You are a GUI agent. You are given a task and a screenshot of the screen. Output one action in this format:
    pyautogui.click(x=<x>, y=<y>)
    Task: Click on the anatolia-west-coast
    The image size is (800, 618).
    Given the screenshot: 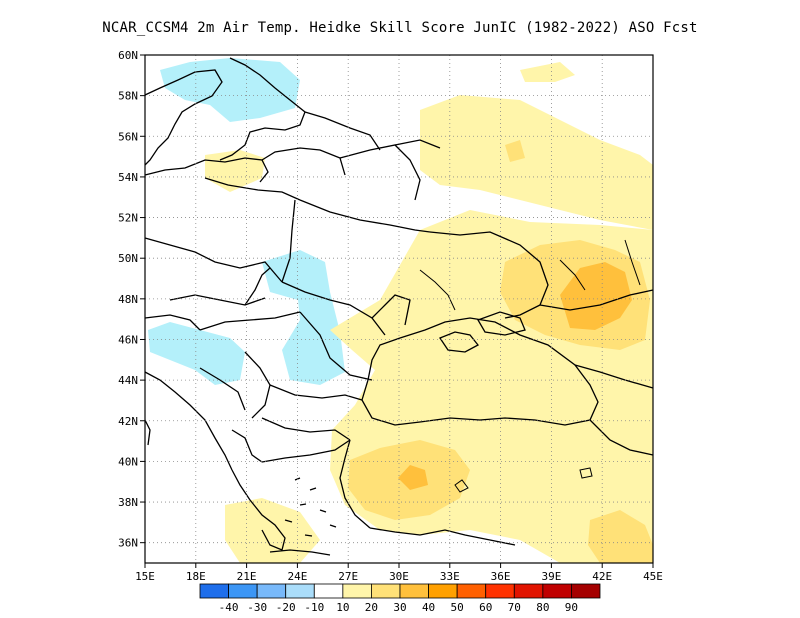 What is the action you would take?
    pyautogui.click(x=355, y=484)
    